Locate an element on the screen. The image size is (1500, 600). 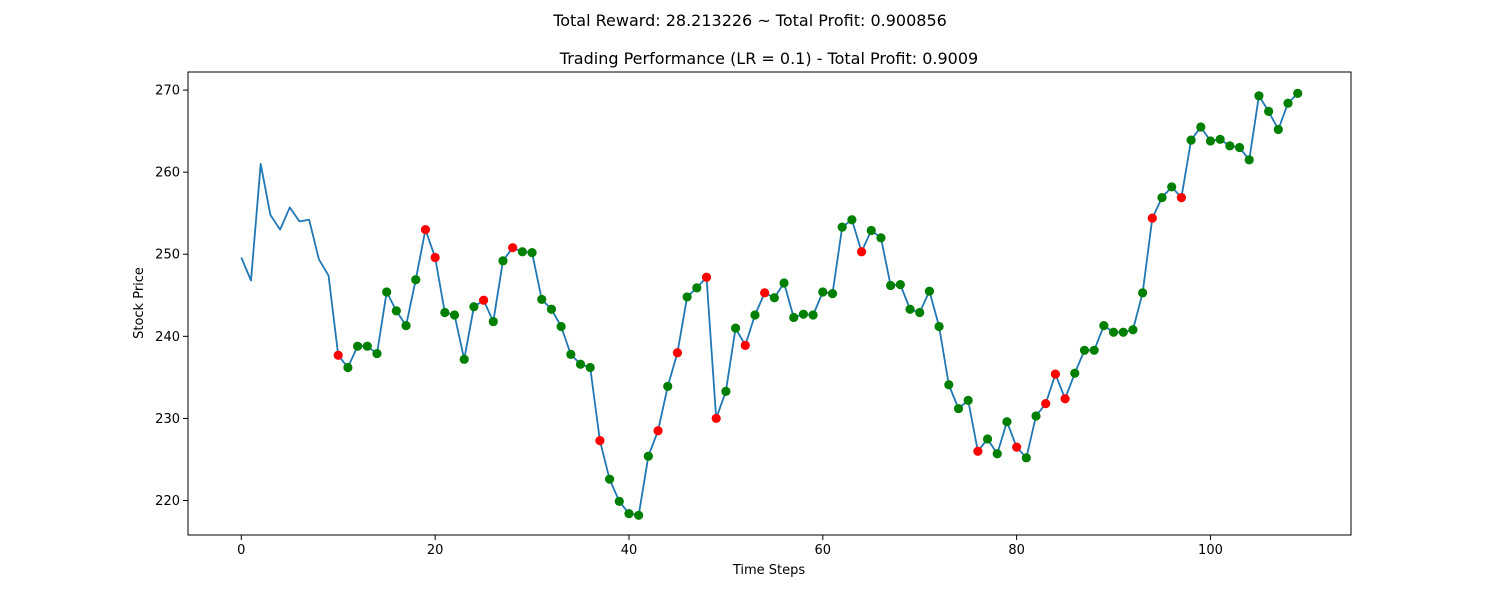
x-tick-label: 80 is located at coordinates (1016, 550).